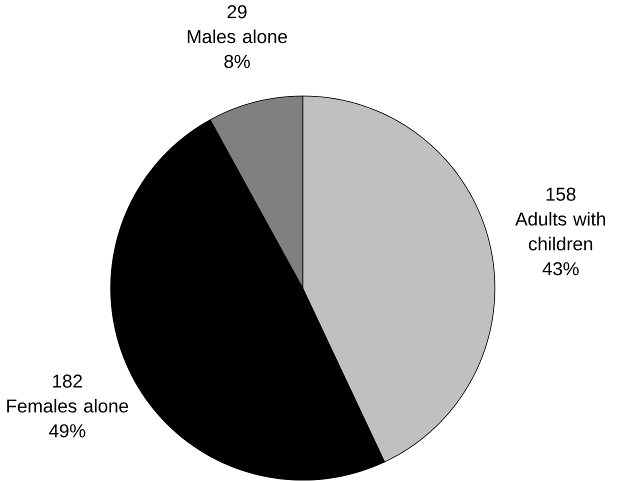  I want to click on slice-label: Adults with children, so click(560, 231).